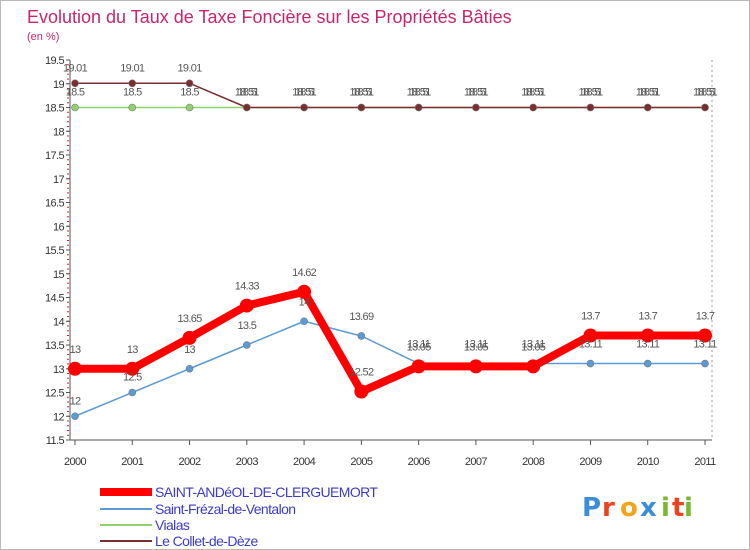 Image resolution: width=750 pixels, height=550 pixels. What do you see at coordinates (648, 508) in the screenshot?
I see `logo-letter: x` at bounding box center [648, 508].